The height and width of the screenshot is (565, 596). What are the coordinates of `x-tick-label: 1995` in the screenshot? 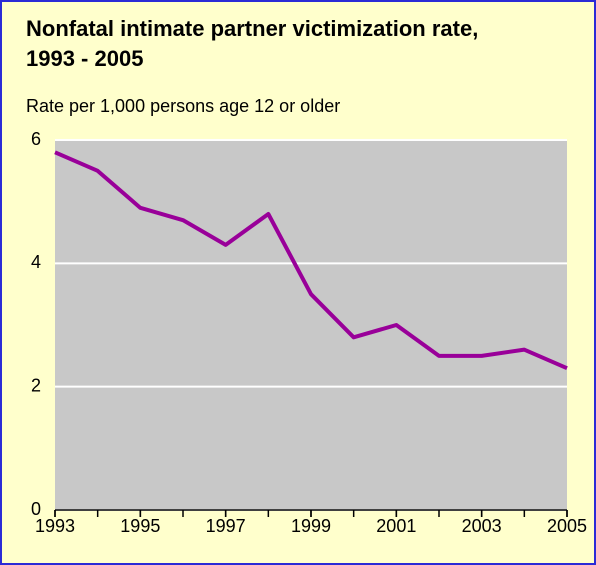 It's located at (140, 526).